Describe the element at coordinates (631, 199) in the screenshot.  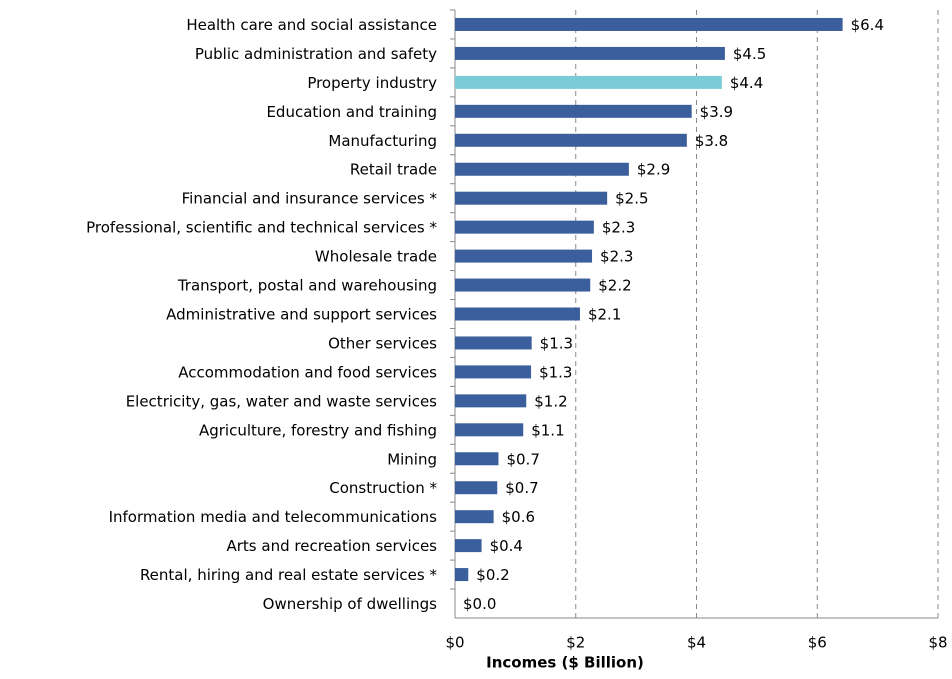
I see `value-label: $2.5` at that location.